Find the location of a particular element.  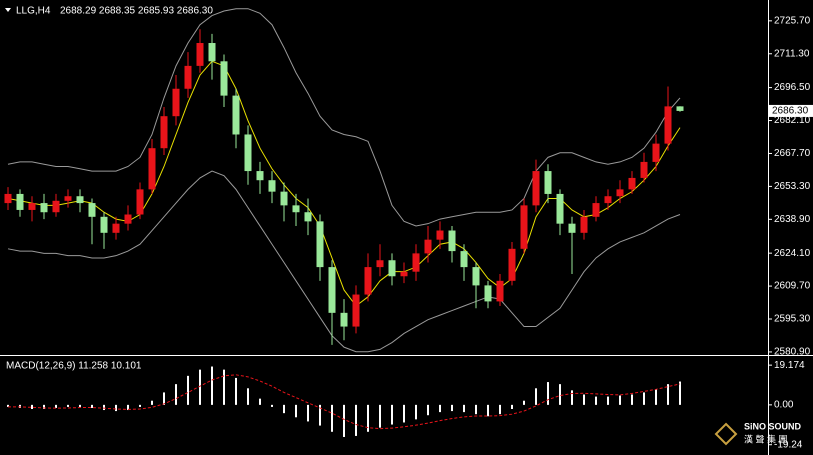

ohlc-header: 2688.29 2688.35 2685.93 2686.30 is located at coordinates (136, 11).